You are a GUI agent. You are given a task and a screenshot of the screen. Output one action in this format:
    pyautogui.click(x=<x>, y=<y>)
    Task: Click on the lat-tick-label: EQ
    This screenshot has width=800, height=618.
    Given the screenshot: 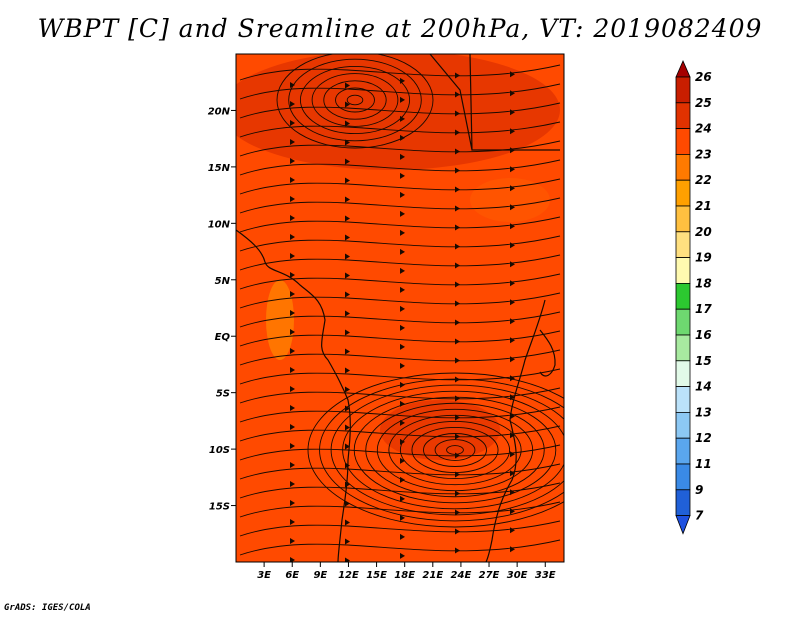 What is the action you would take?
    pyautogui.click(x=223, y=337)
    